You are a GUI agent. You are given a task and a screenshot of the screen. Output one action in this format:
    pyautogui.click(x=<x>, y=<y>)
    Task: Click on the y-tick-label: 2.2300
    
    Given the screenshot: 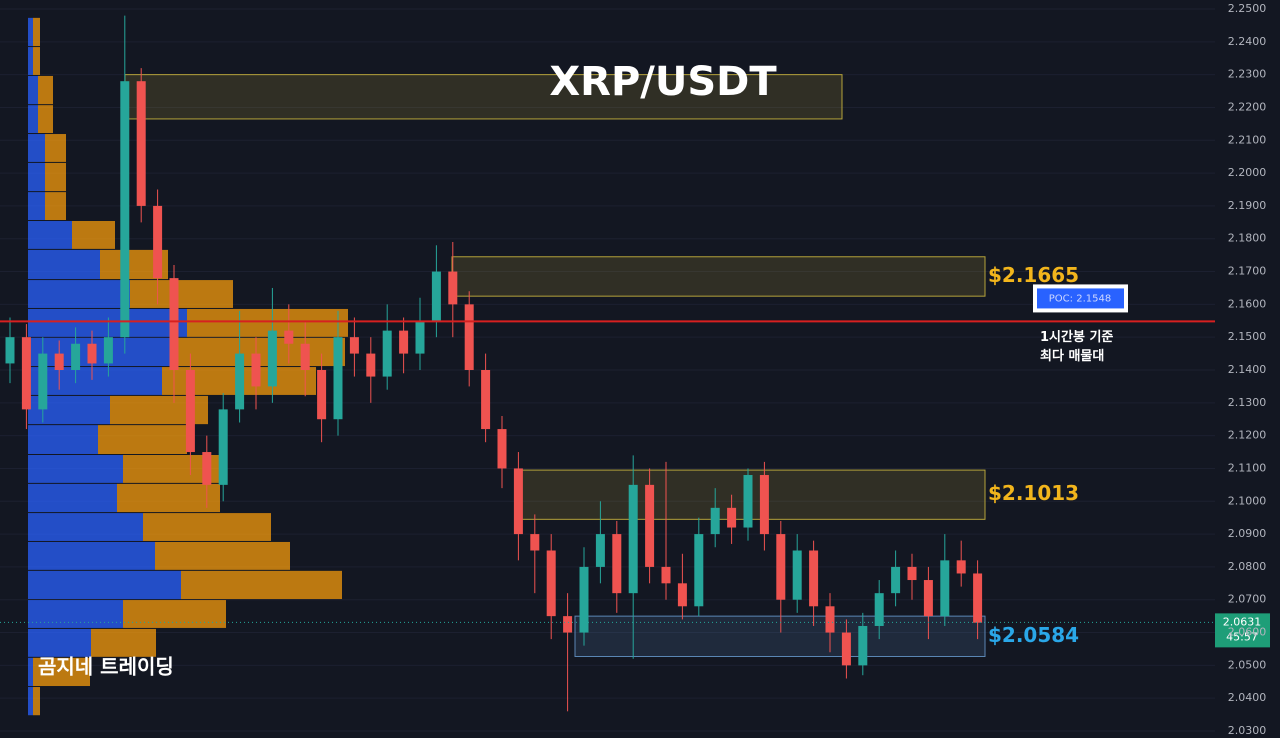 What is the action you would take?
    pyautogui.click(x=1247, y=74)
    